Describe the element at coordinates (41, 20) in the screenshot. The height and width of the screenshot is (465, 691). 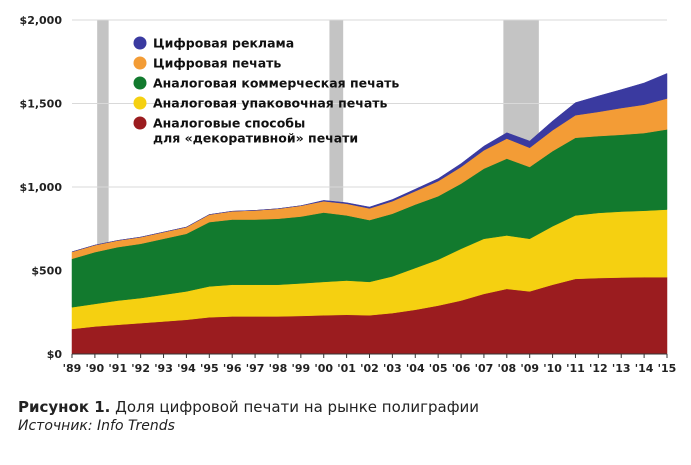
I see `y-tick-label: $2,000` at that location.